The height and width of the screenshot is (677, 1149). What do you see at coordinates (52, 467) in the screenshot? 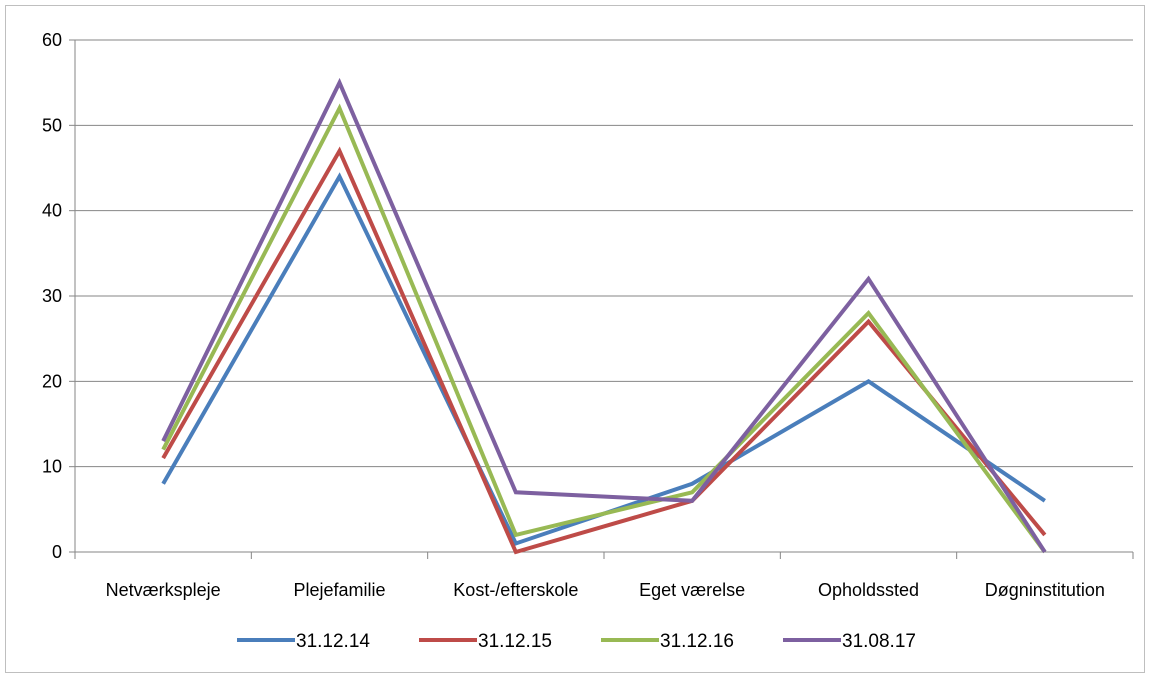
I see `y-tick-label: 10` at bounding box center [52, 467].